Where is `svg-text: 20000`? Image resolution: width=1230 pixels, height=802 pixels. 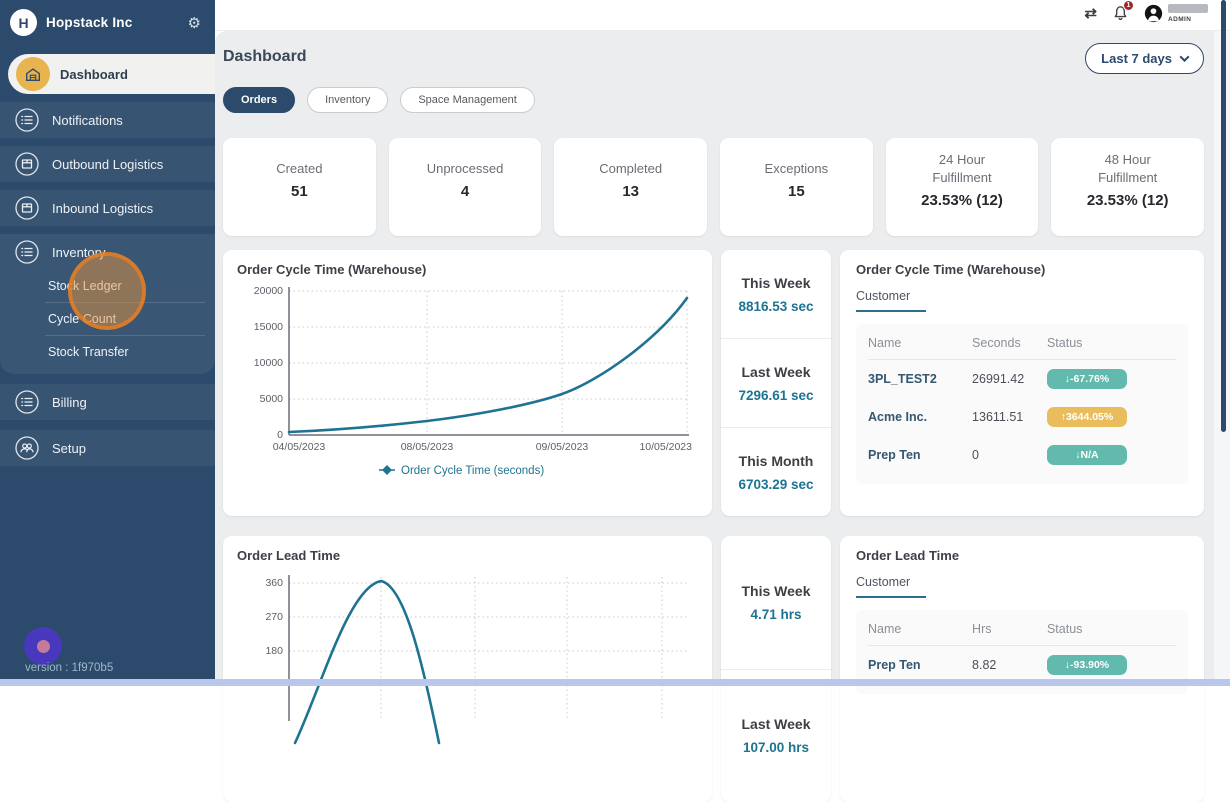
svg-text: 20000 is located at coordinates (268, 291).